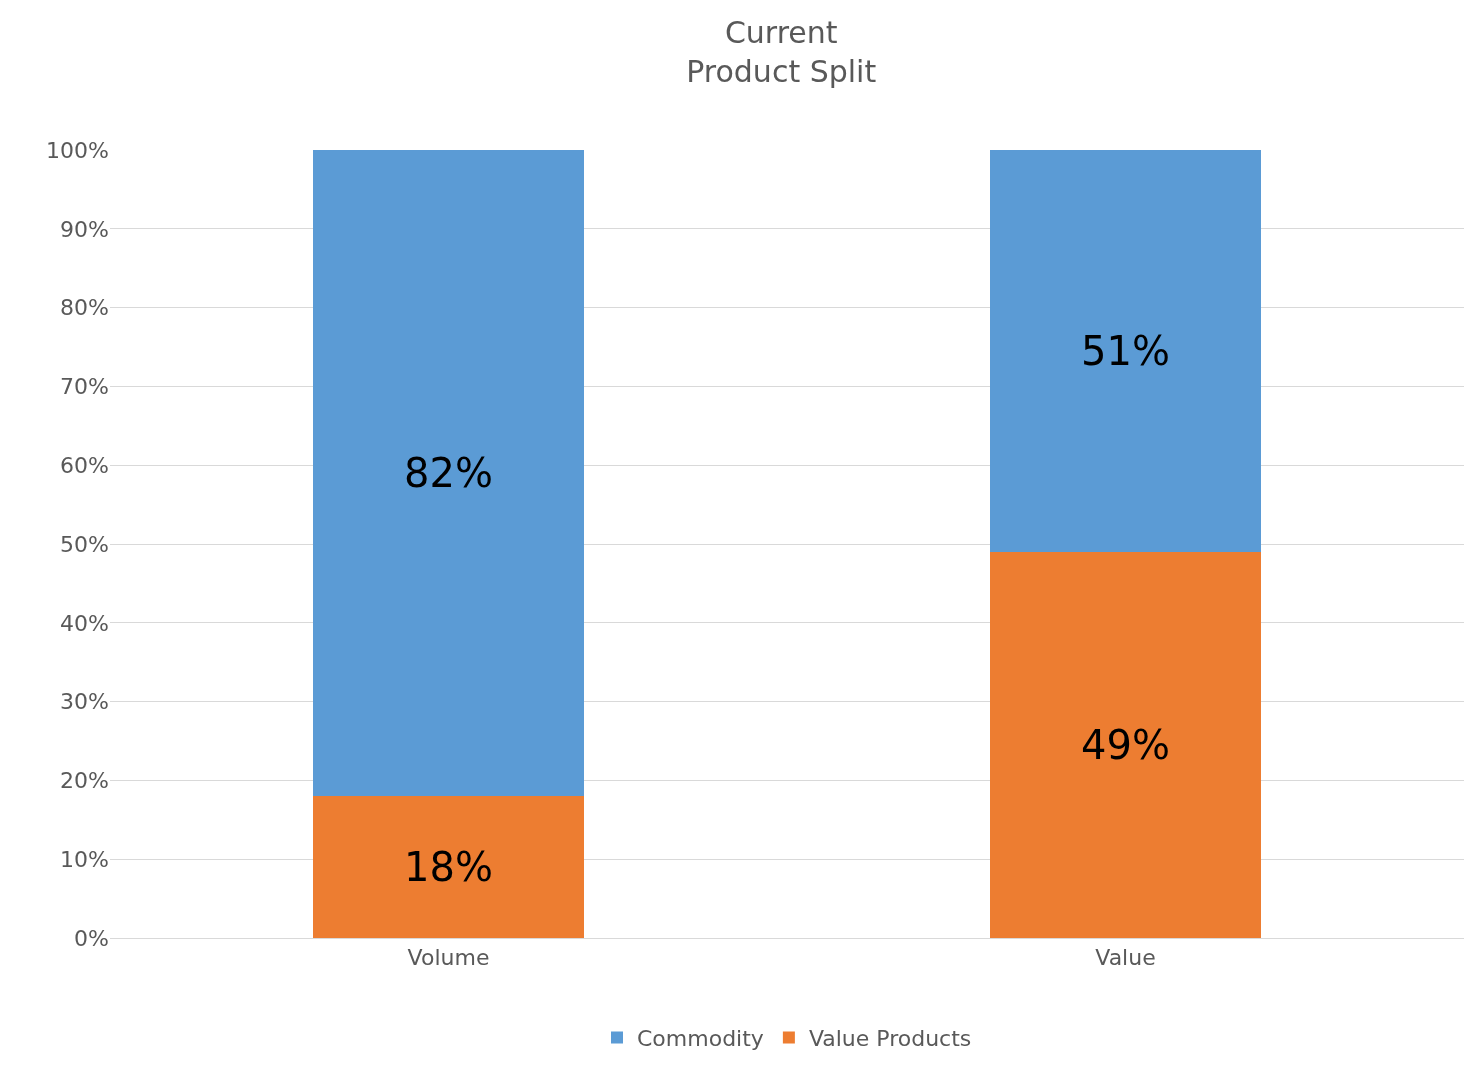  I want to click on chart-title: Current Product Split, so click(781, 52).